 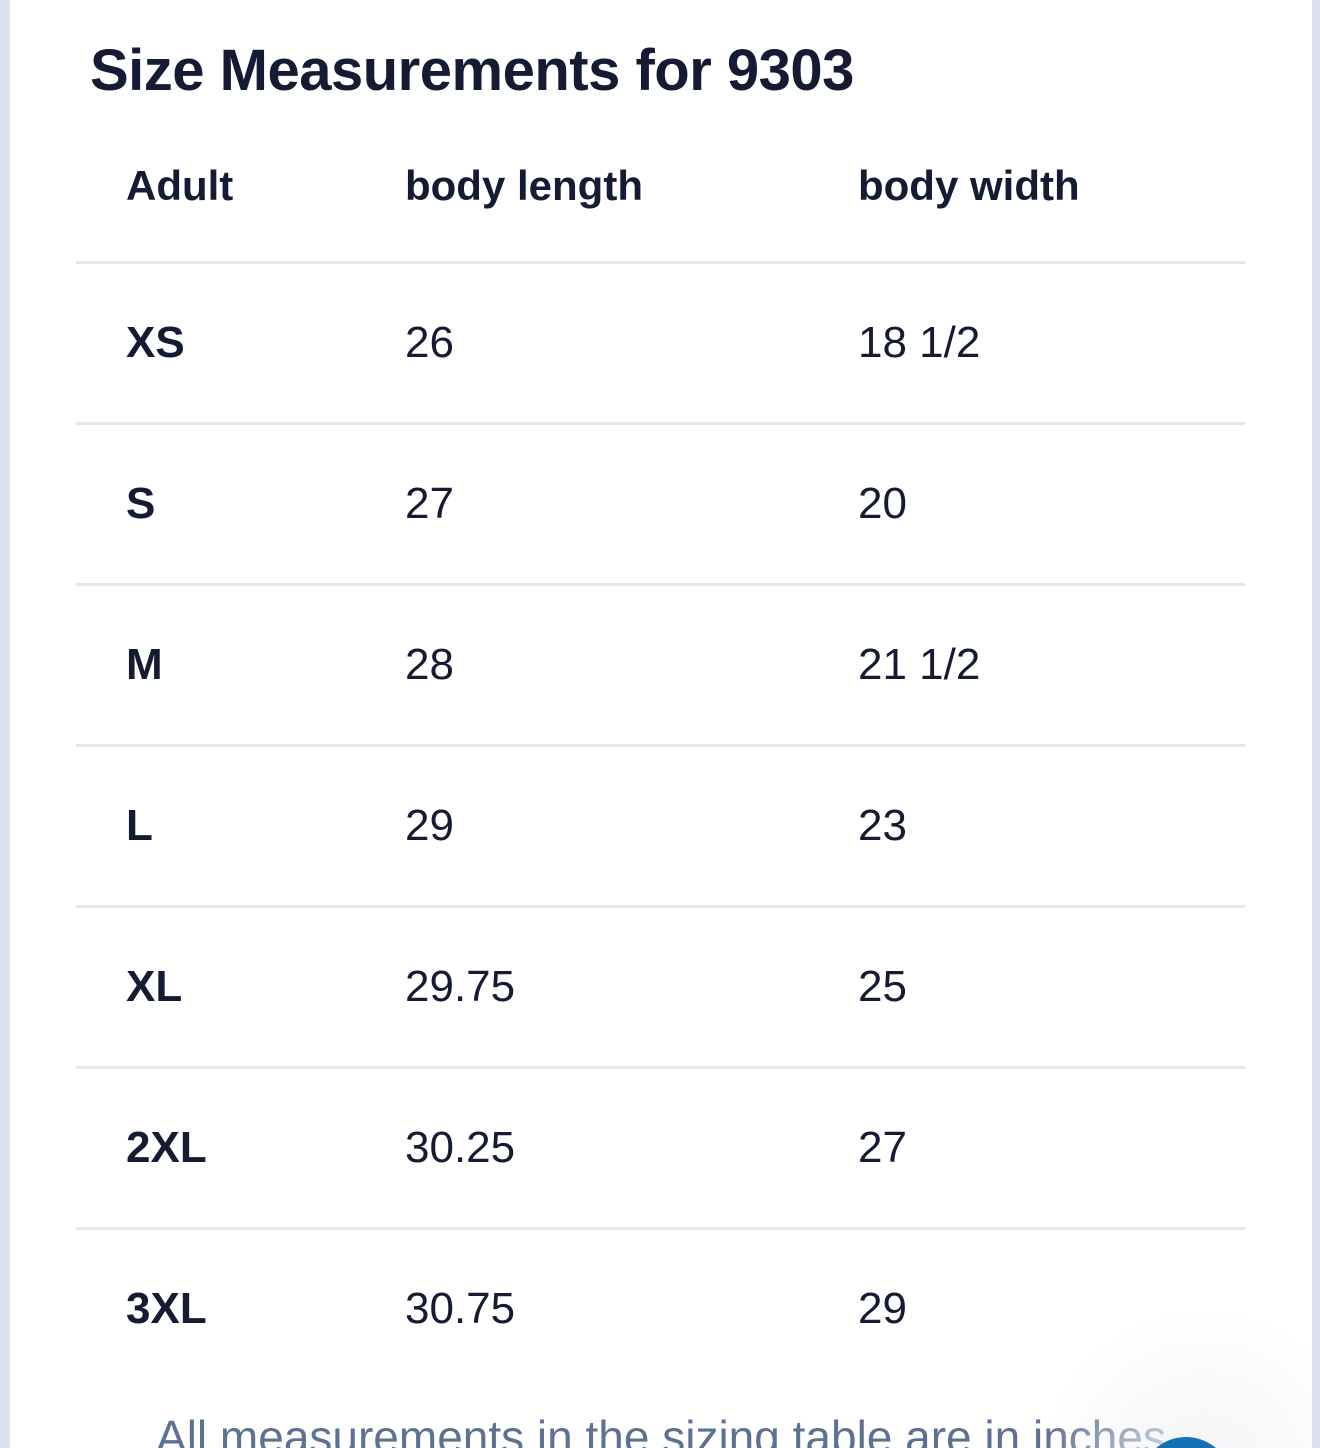 I want to click on body-width-value: 25, so click(x=882, y=986).